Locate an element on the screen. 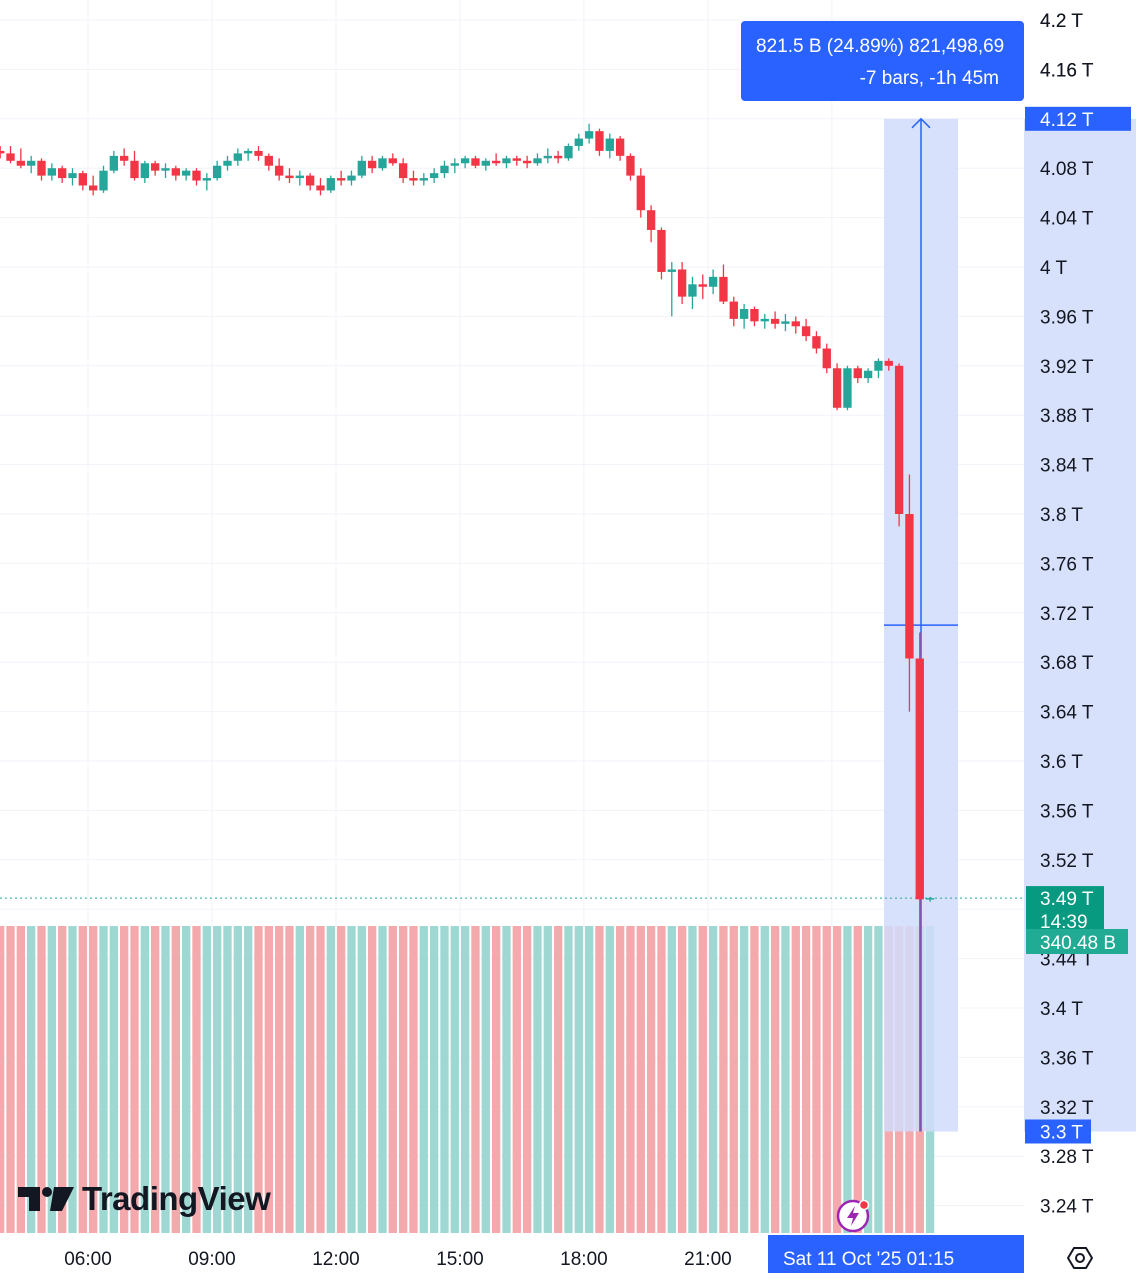 The width and height of the screenshot is (1143, 1285). x-tick-label: 15:00 is located at coordinates (460, 1259).